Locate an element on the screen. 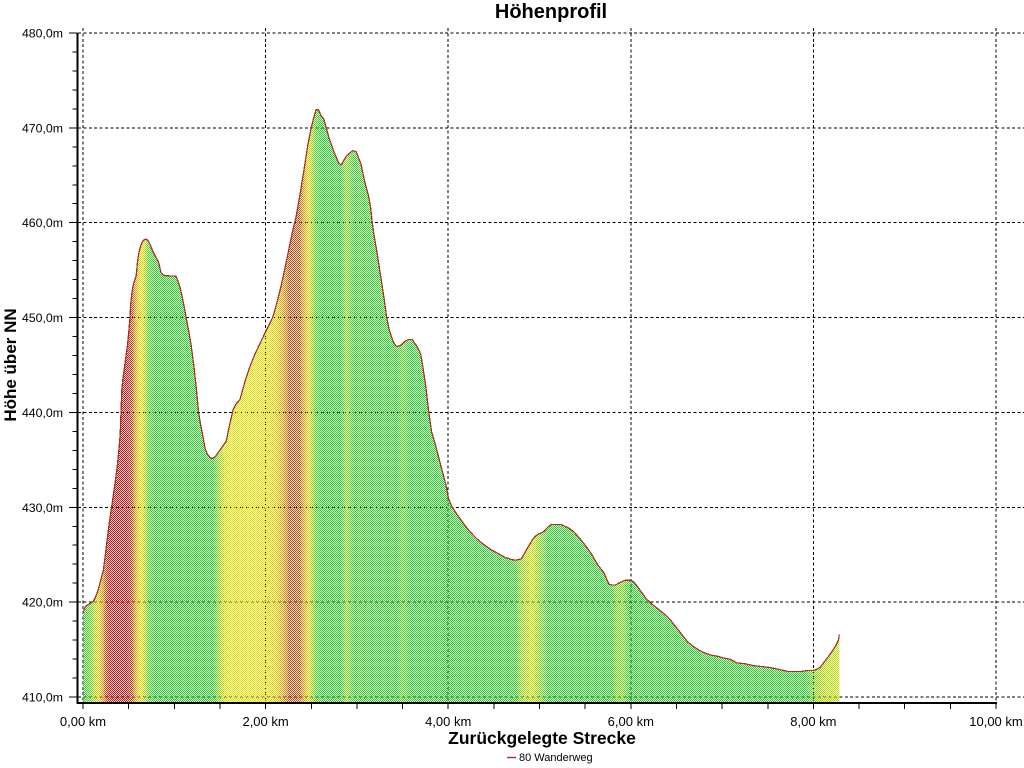 This screenshot has height=768, width=1024. svg-text: 470,0m is located at coordinates (42, 128).